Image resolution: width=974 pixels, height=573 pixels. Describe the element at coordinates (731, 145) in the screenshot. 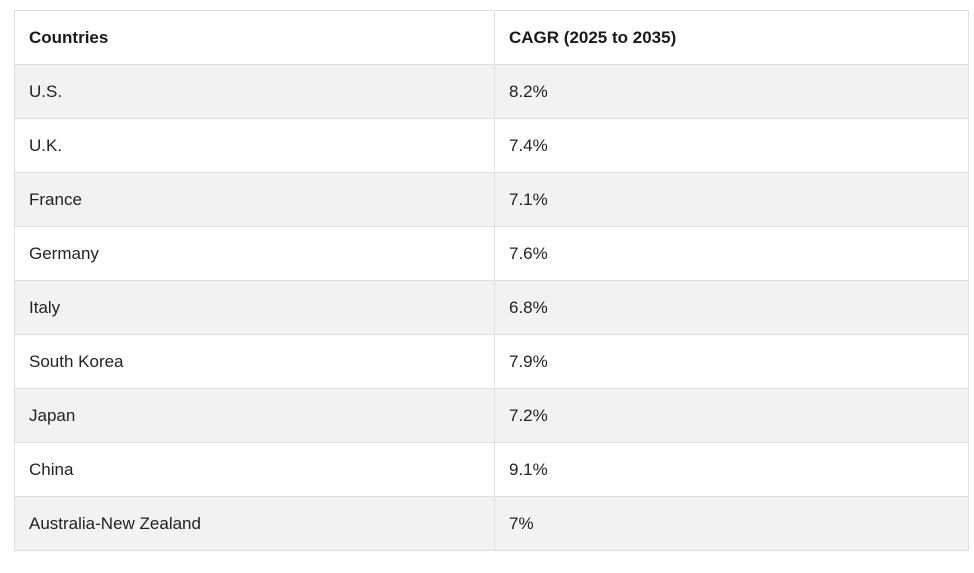

I see `cagr-cell: 7.4%` at that location.